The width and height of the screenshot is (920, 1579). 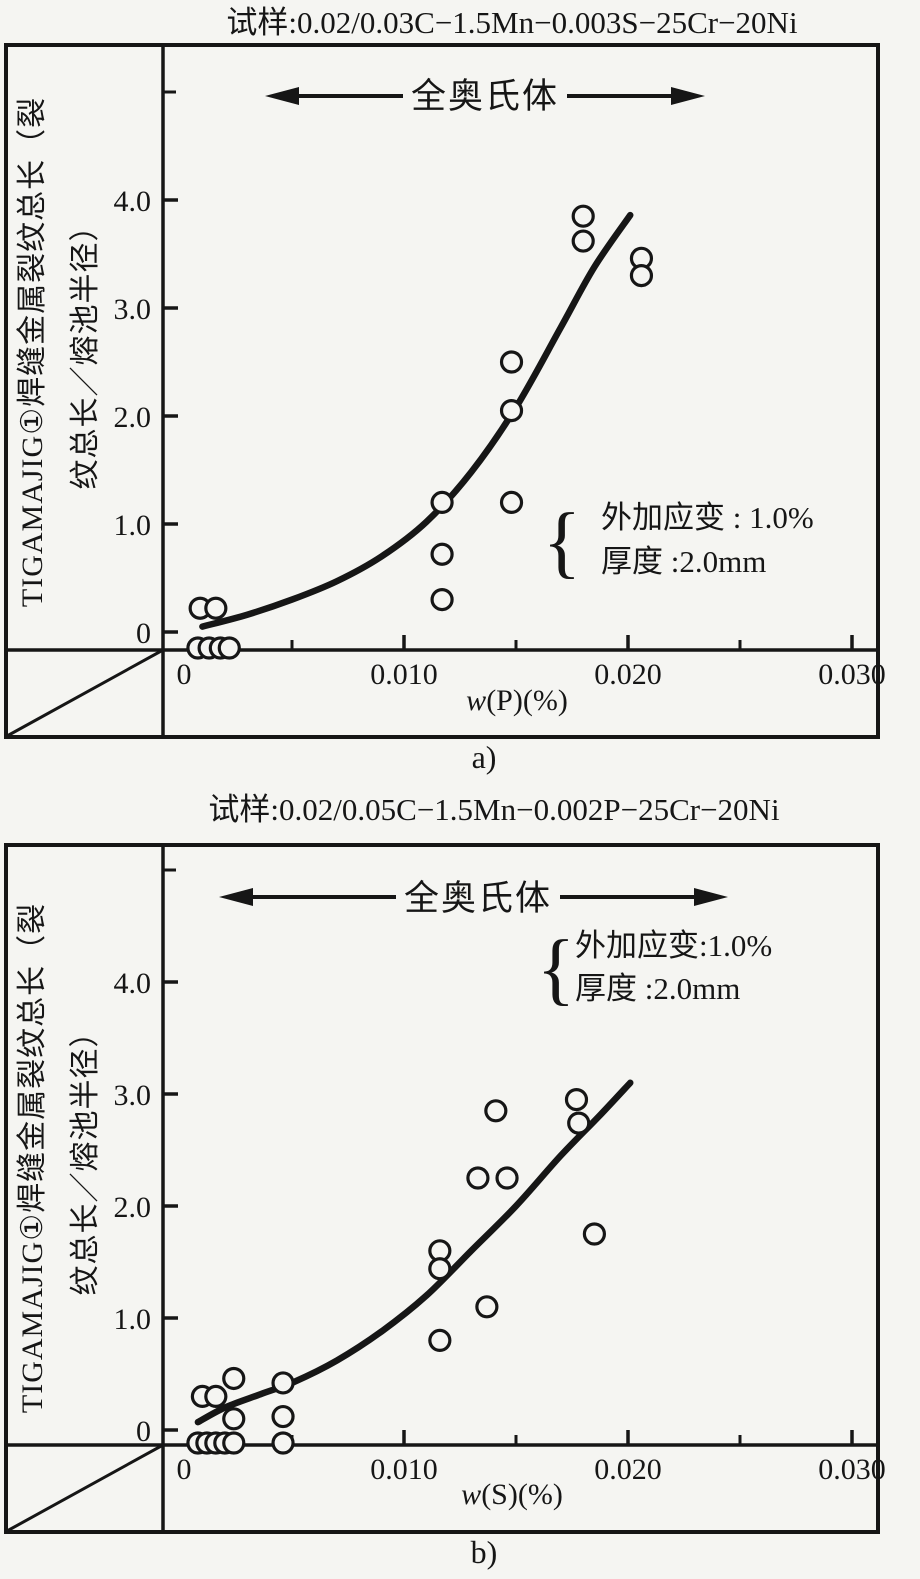 I want to click on x-axis-label: w(S)(%), so click(x=512, y=1494).